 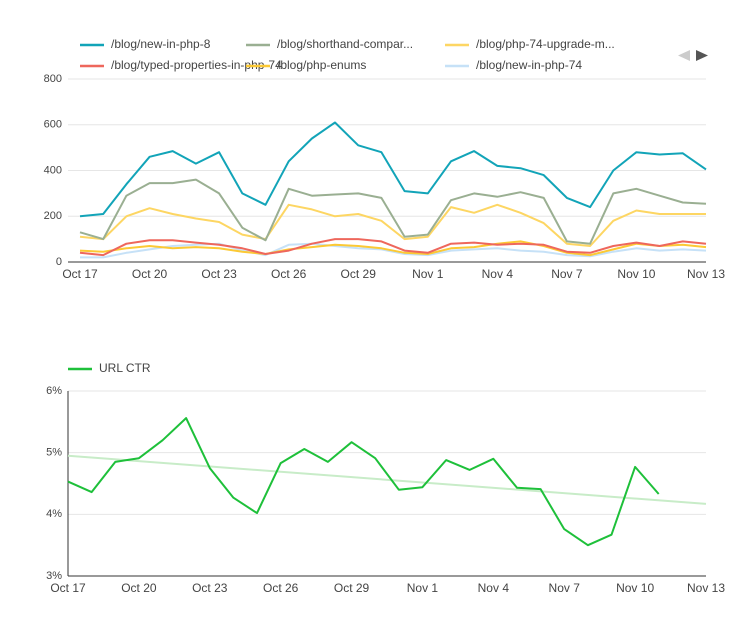 What do you see at coordinates (53, 216) in the screenshot?
I see `y-tick-label: 200` at bounding box center [53, 216].